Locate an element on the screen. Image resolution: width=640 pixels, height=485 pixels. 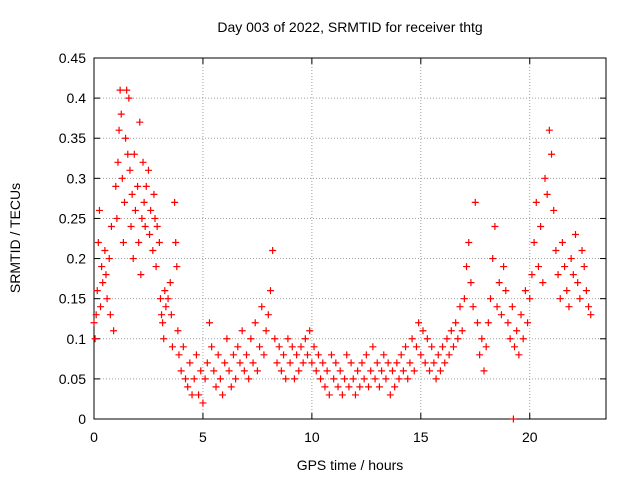
y-axis-label: SRMTID / TECUs is located at coordinates (15, 238).